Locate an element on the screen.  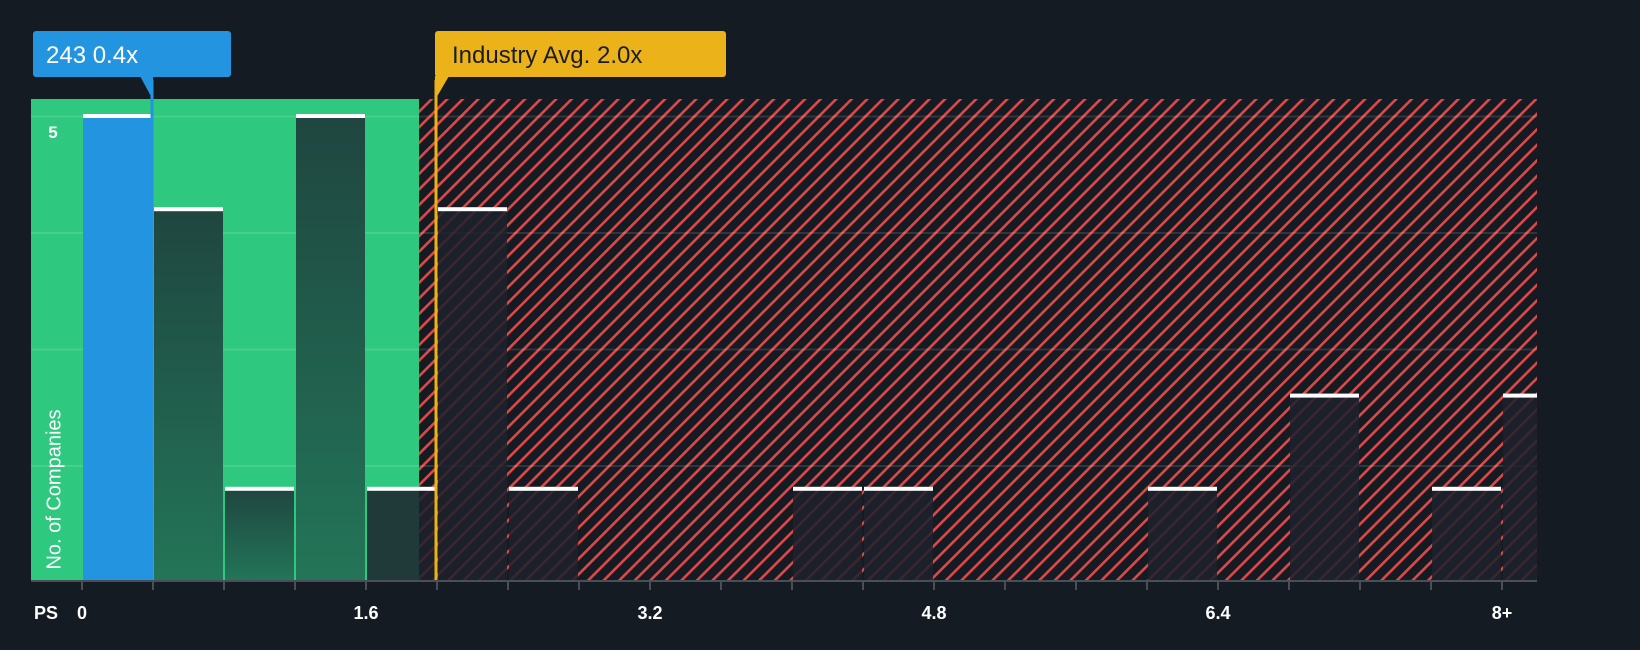
industry-callout-label: Industry Avg. 2.0x is located at coordinates (547, 55).